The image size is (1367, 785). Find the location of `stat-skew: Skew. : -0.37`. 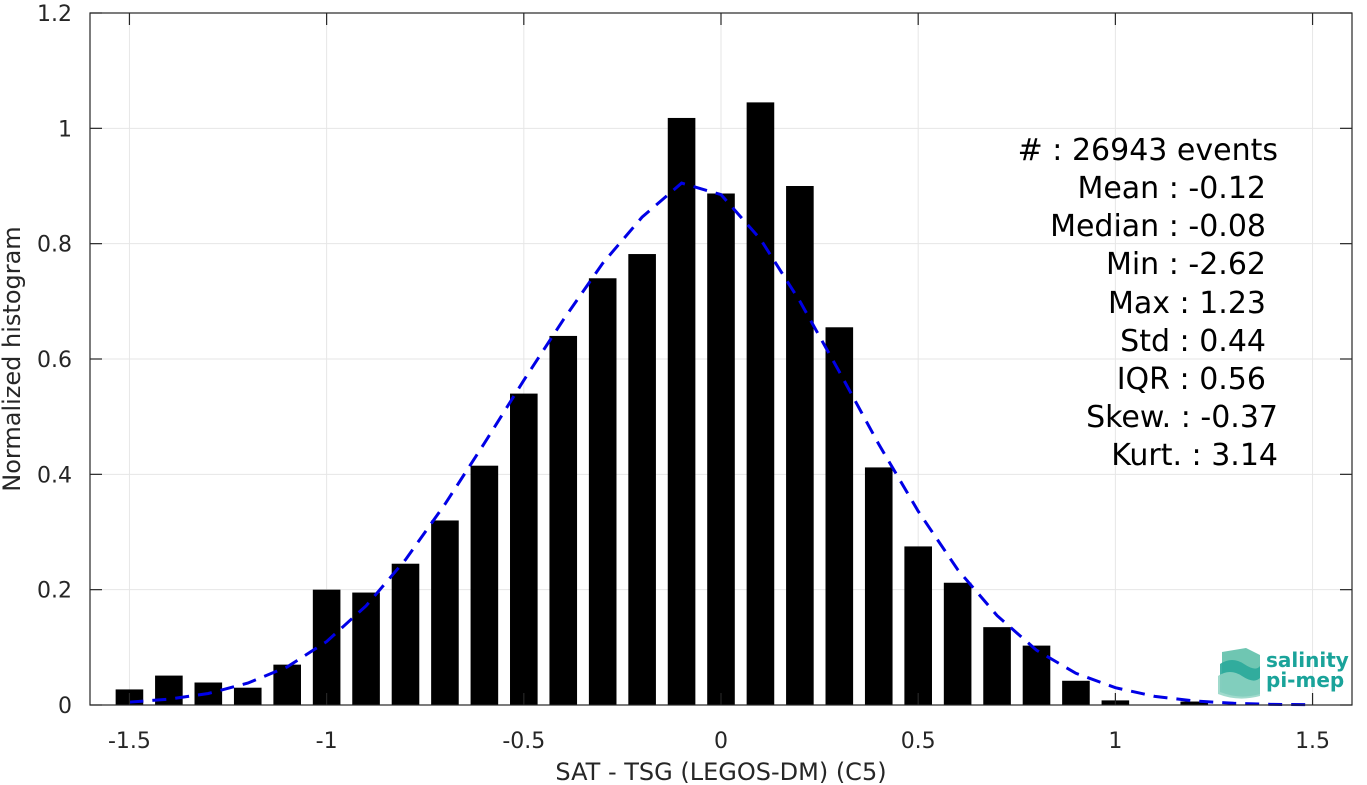

stat-skew: Skew. : -0.37 is located at coordinates (1182, 417).